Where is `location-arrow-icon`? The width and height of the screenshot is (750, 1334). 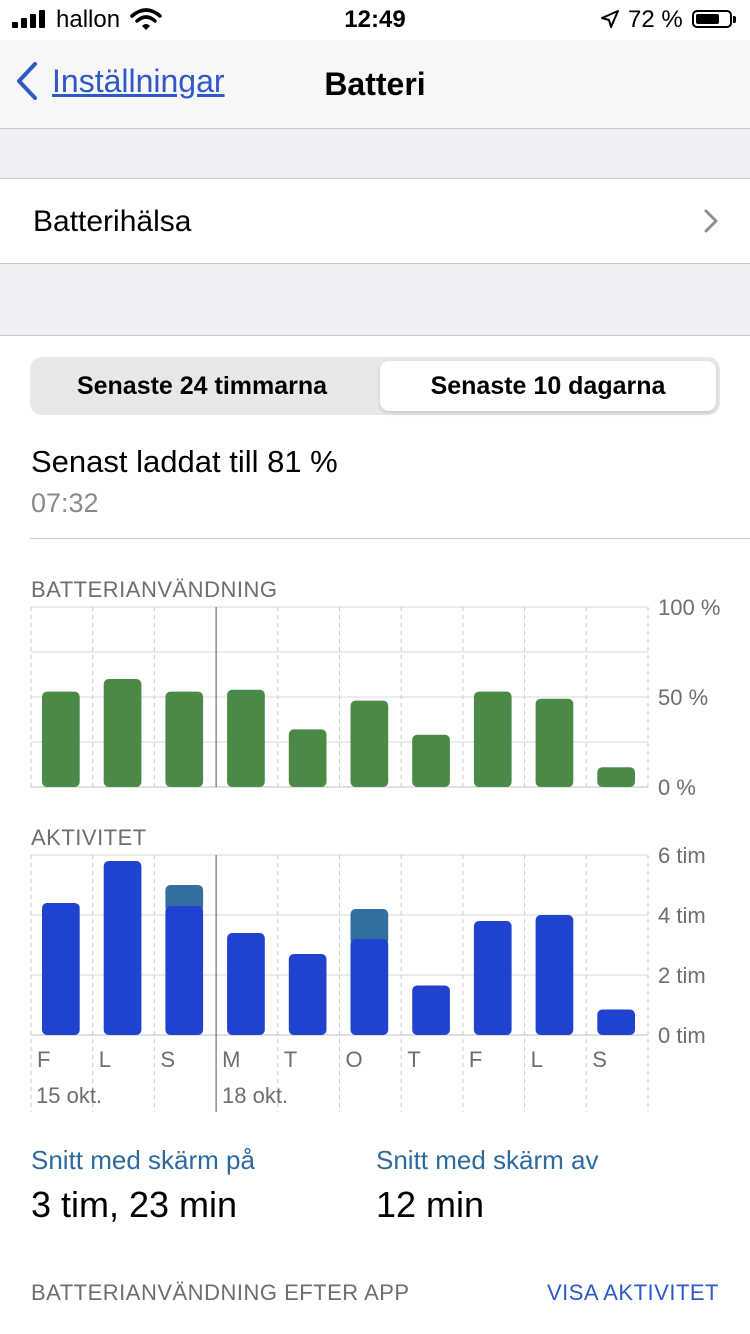 location-arrow-icon is located at coordinates (610, 19).